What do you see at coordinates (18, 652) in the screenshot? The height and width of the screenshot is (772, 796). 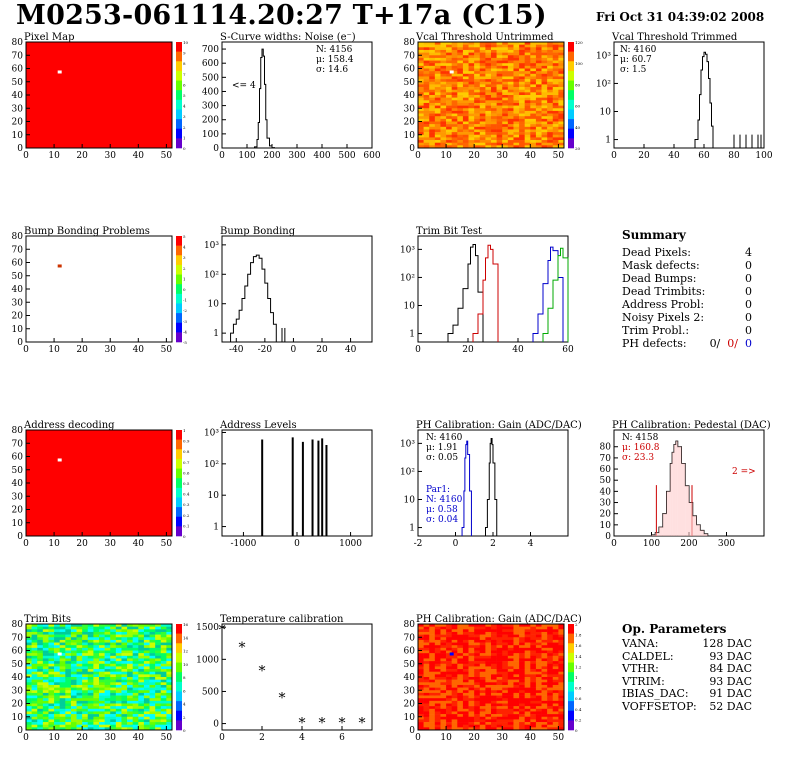 I see `y-tick-label: 60` at bounding box center [18, 652].